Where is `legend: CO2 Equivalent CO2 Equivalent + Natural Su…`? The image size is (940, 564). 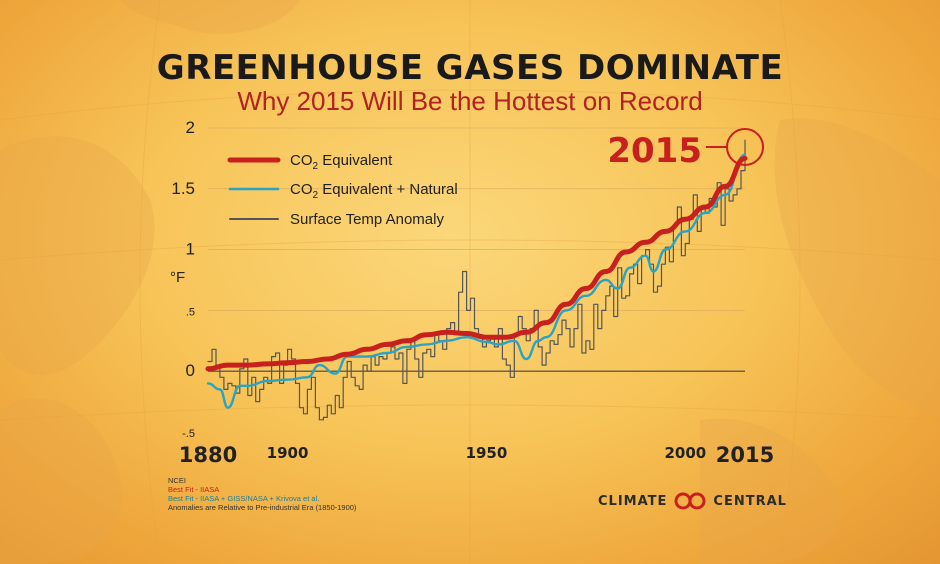
legend: CO2 Equivalent CO2 Equivalent + Natural Su… is located at coordinates (342, 190).